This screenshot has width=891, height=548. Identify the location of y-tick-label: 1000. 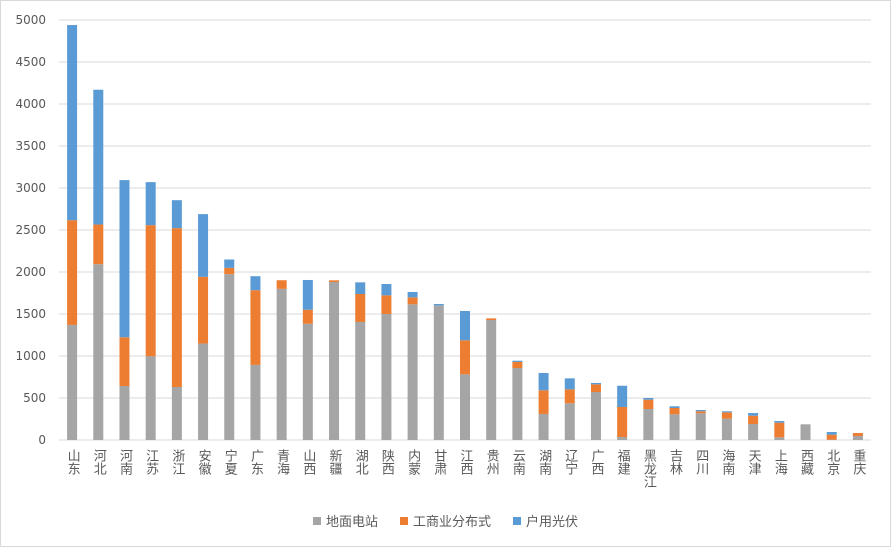
(30, 356).